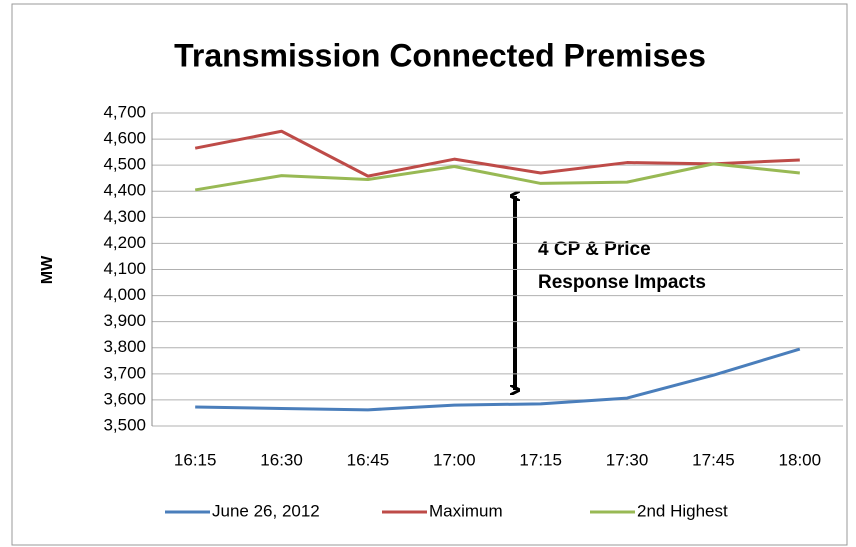 The height and width of the screenshot is (547, 856). I want to click on y-tick-label: 4,400, so click(124, 190).